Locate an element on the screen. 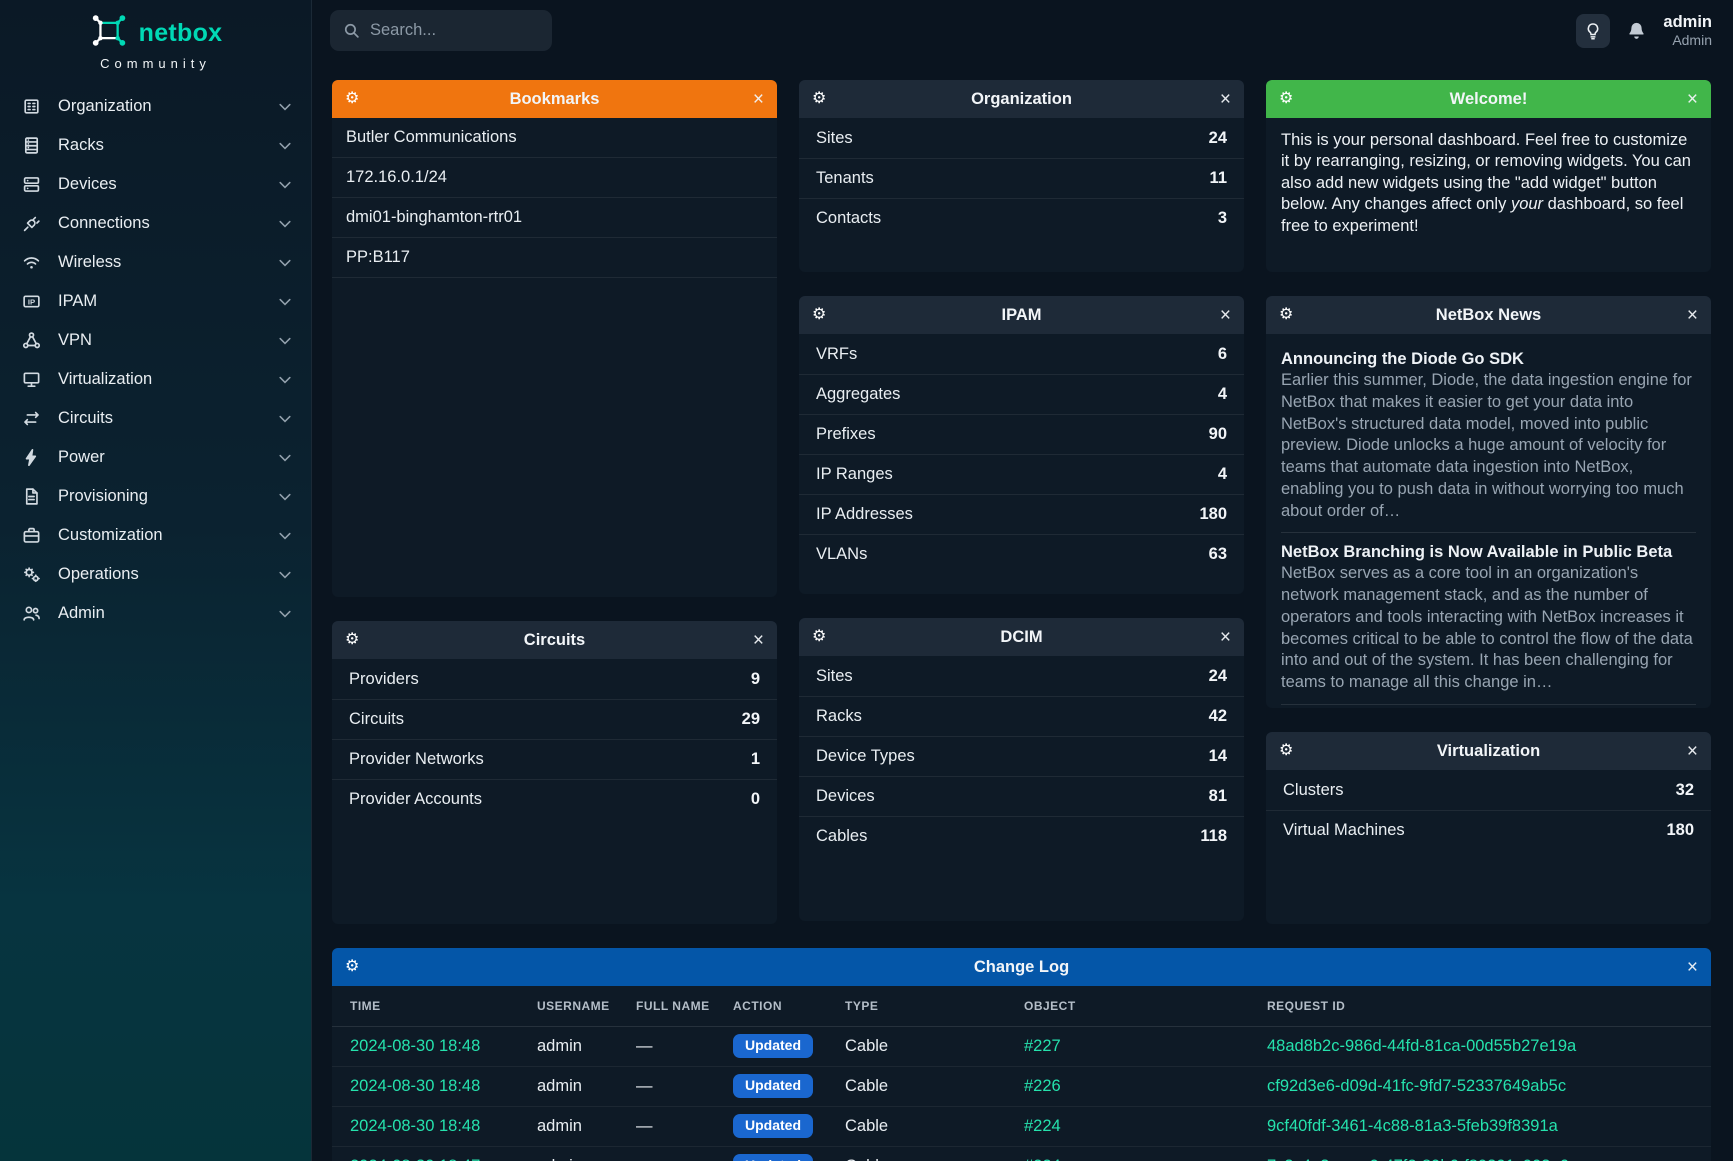  user-menu: admin Admin is located at coordinates (1687, 30).